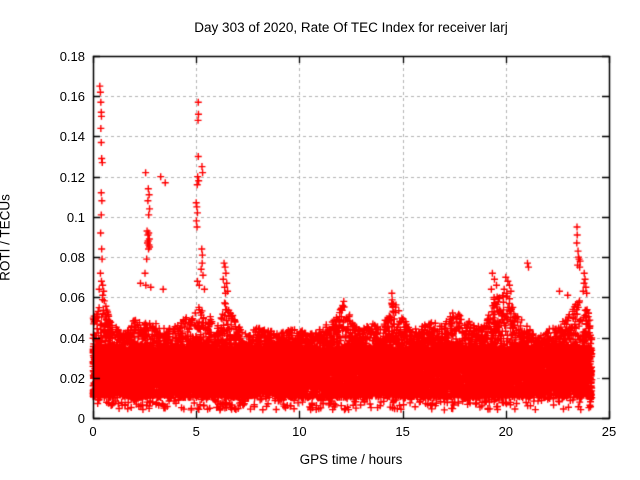  What do you see at coordinates (72, 177) in the screenshot?
I see `y-tick-label: 0.12` at bounding box center [72, 177].